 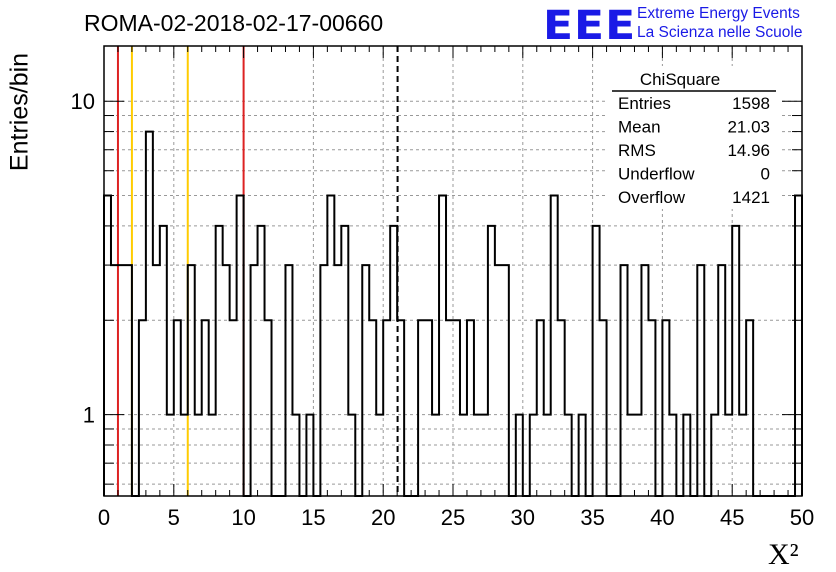 I want to click on x-tick-label: 30, so click(x=523, y=517).